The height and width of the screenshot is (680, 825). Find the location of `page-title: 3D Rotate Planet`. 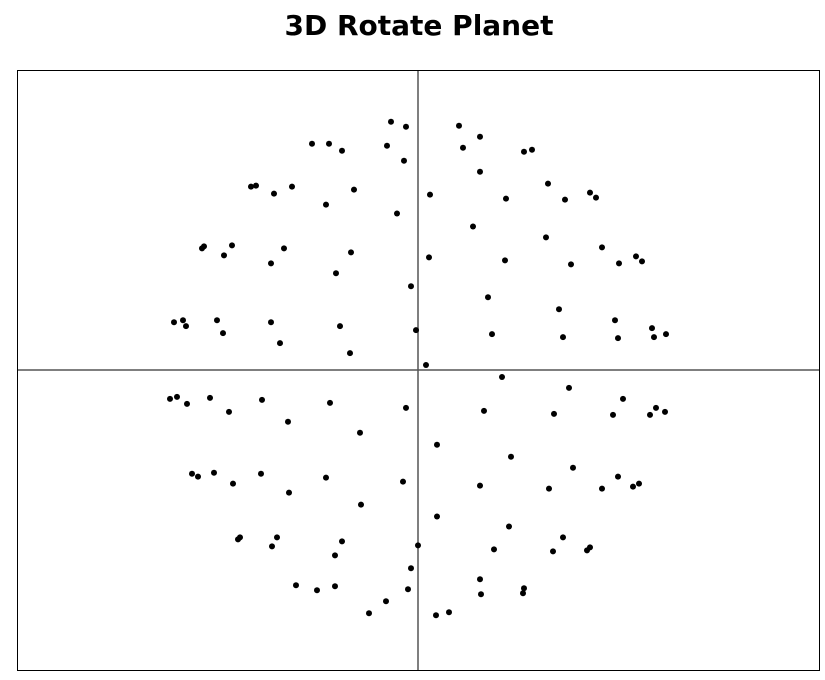

page-title: 3D Rotate Planet is located at coordinates (419, 25).